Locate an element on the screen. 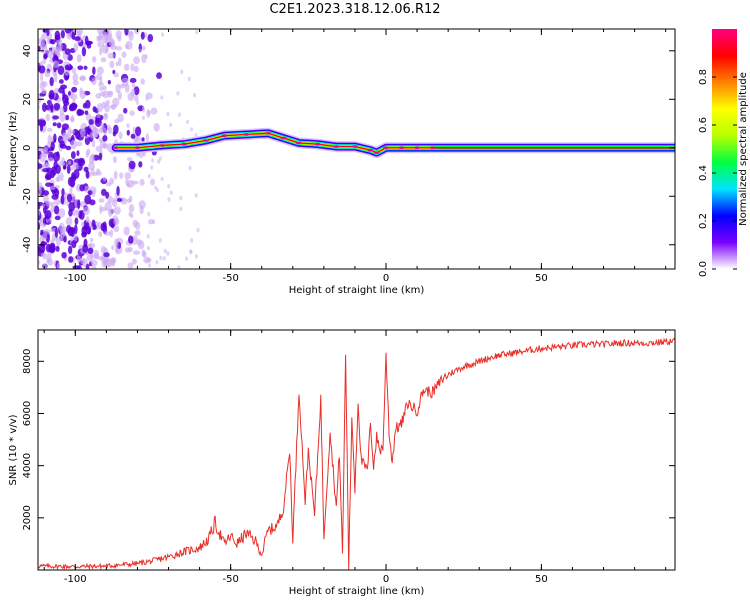 This screenshot has width=750, height=600. spectrogram-x-tick-label: 0 is located at coordinates (386, 278).